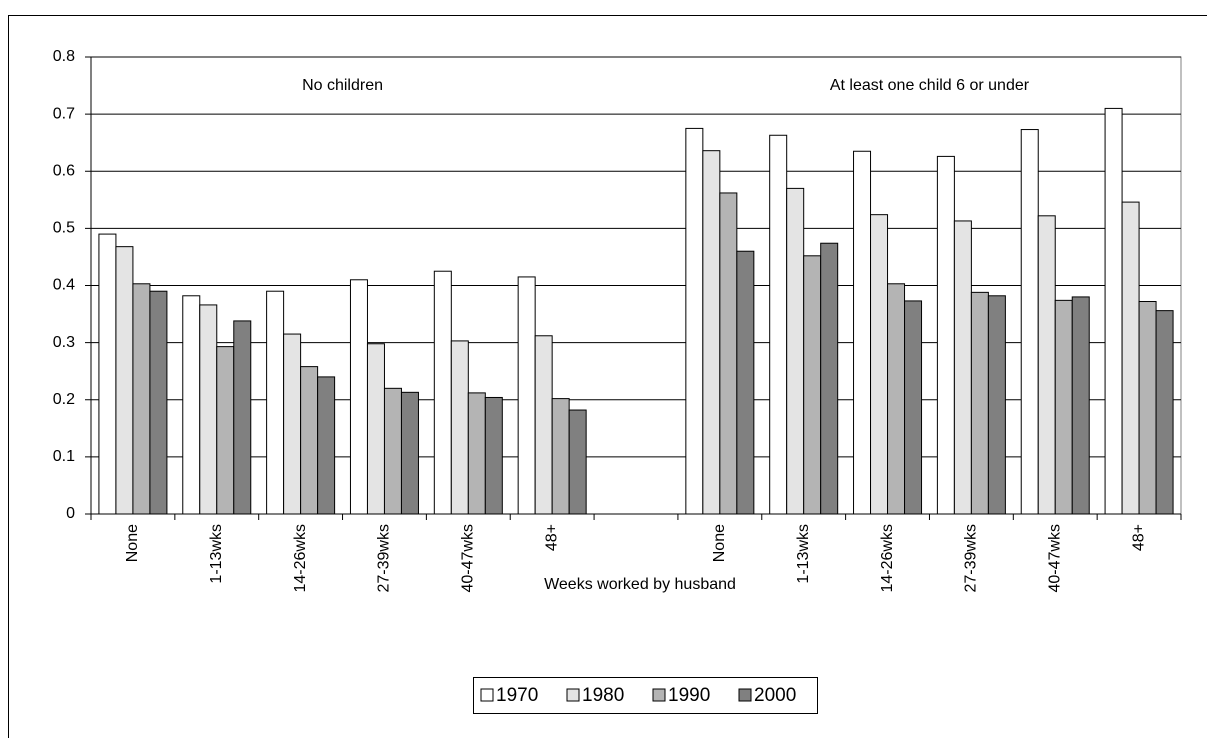 The image size is (1207, 738). What do you see at coordinates (64, 399) in the screenshot?
I see `y-tick-label: 0.2` at bounding box center [64, 399].